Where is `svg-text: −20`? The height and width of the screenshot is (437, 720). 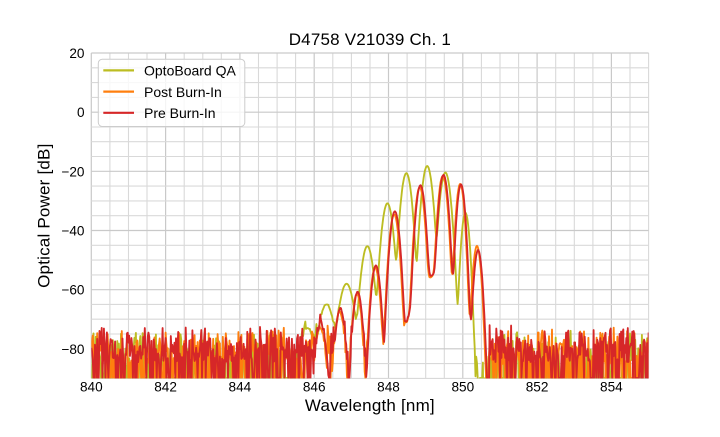 svg-text: −20 is located at coordinates (72, 171).